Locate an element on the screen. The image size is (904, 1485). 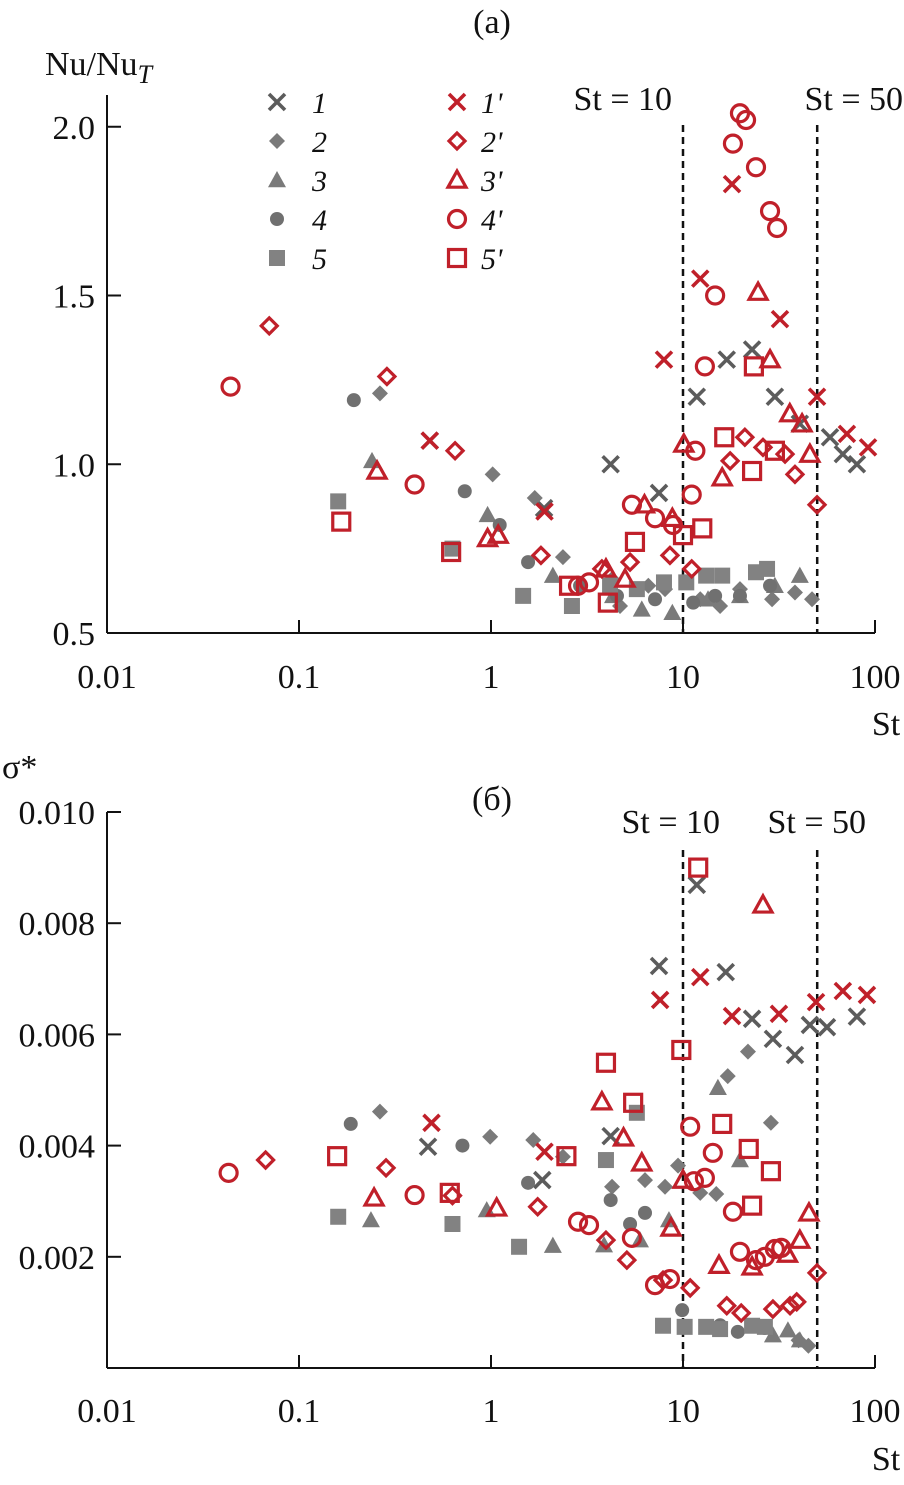
legend-label: 1' is located at coordinates (492, 103).